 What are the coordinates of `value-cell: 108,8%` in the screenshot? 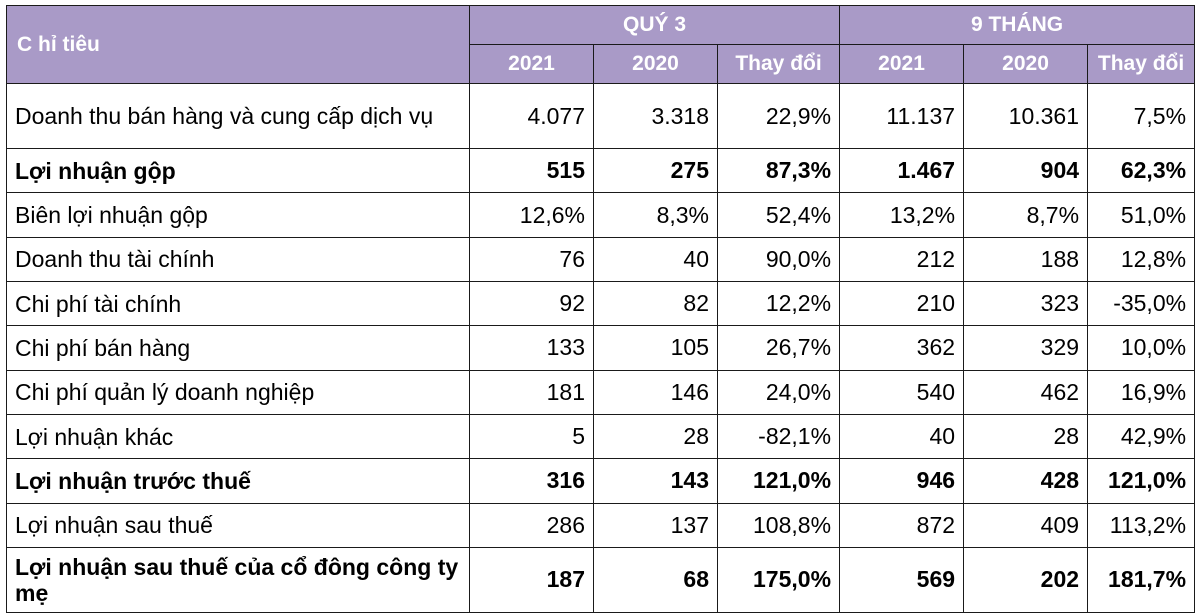 It's located at (778, 525).